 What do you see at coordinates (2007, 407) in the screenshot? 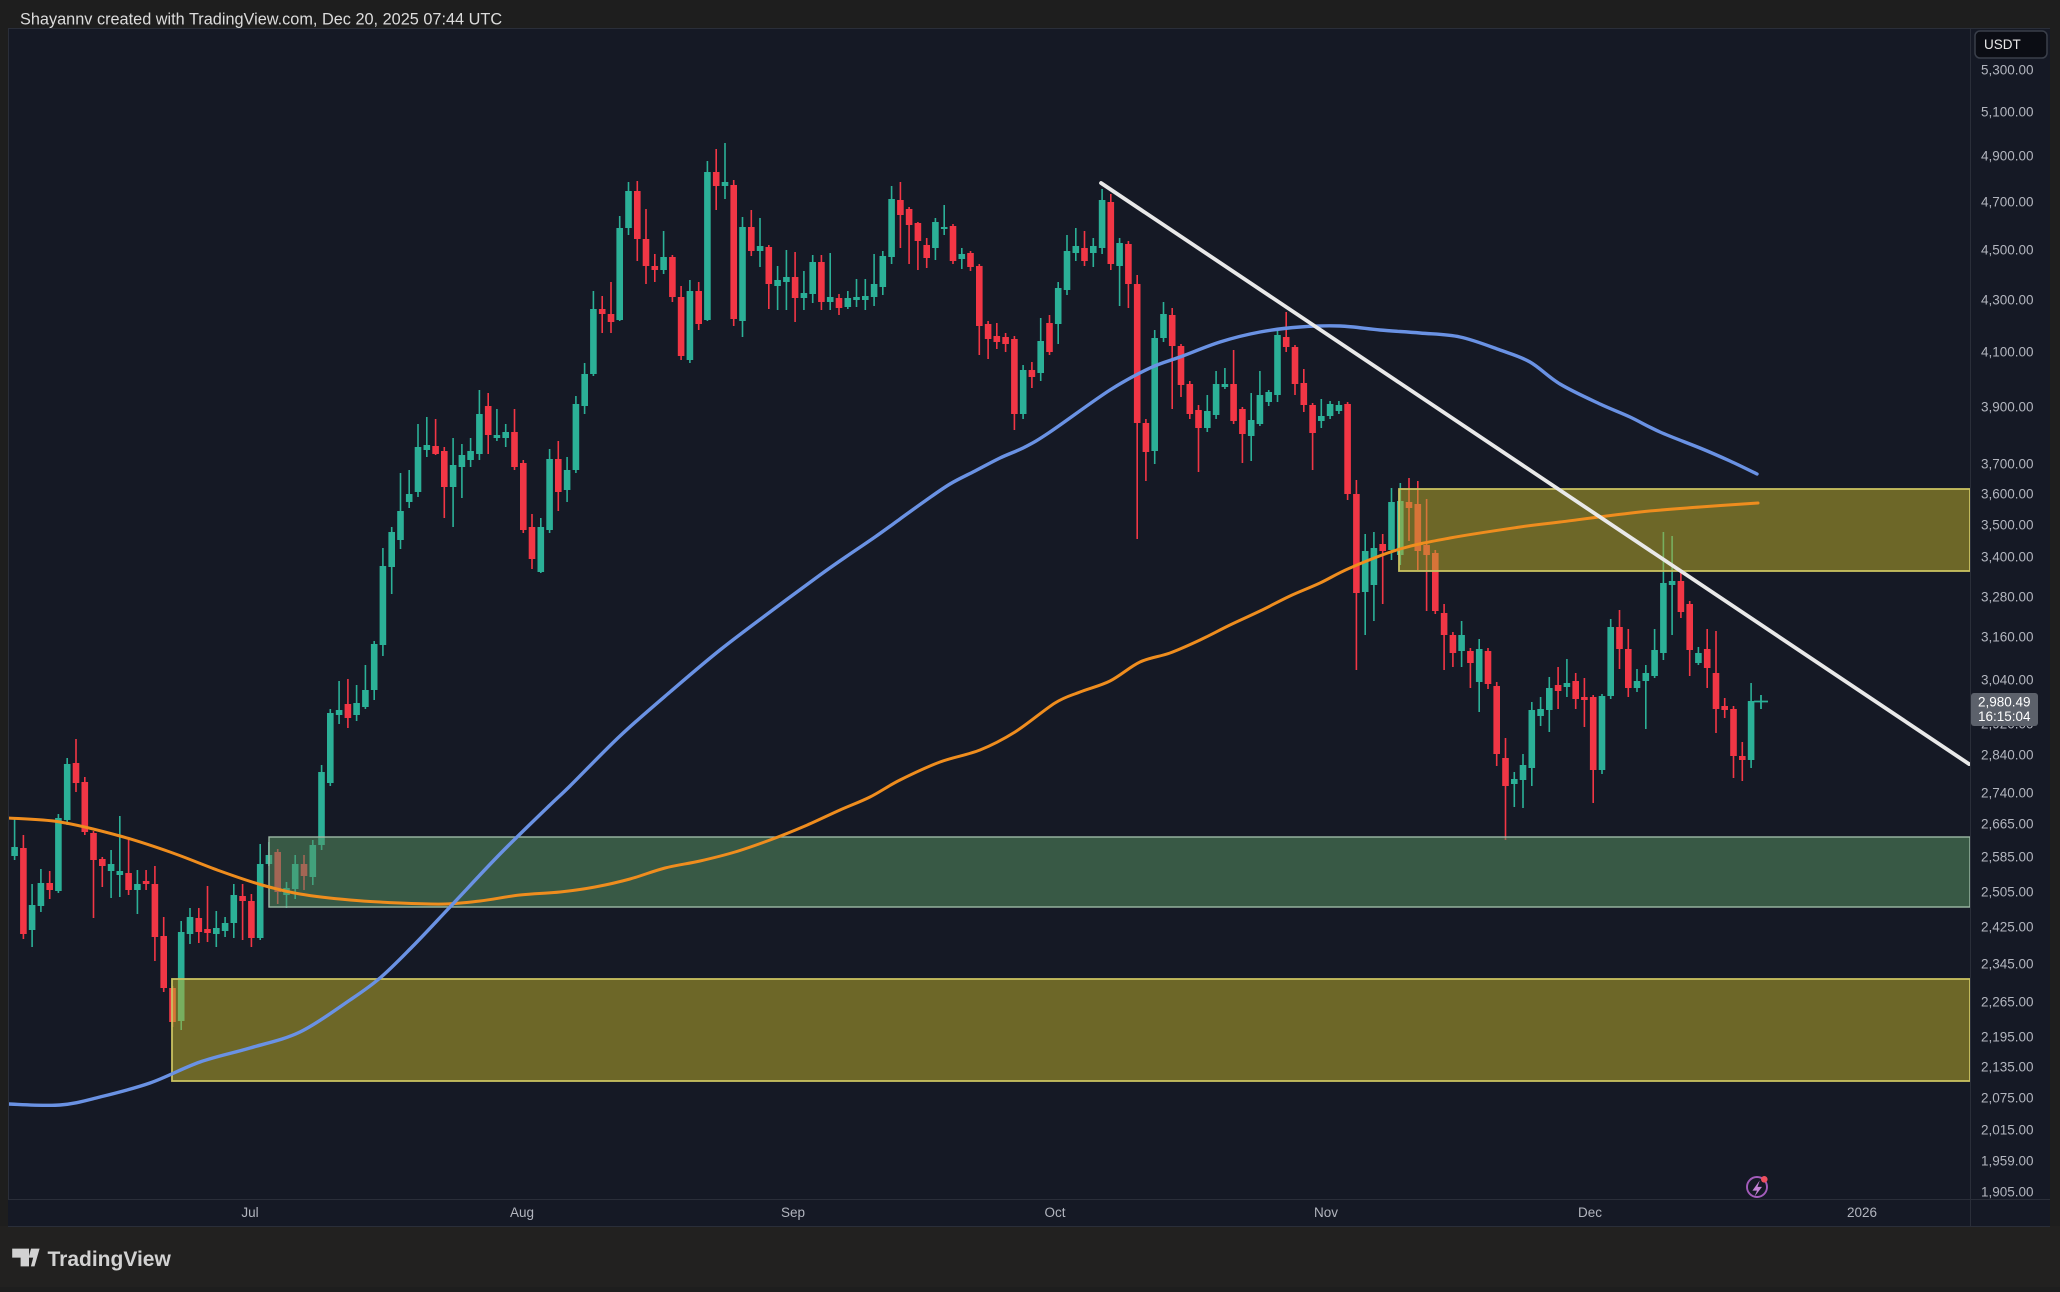
I see `svg-text: 3,900.00` at bounding box center [2007, 407].